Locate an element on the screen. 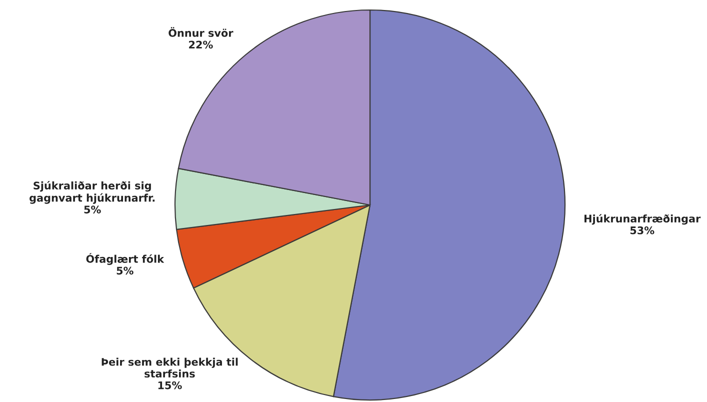 Image resolution: width=707 pixels, height=402 pixels. data-label: 22% is located at coordinates (201, 44).